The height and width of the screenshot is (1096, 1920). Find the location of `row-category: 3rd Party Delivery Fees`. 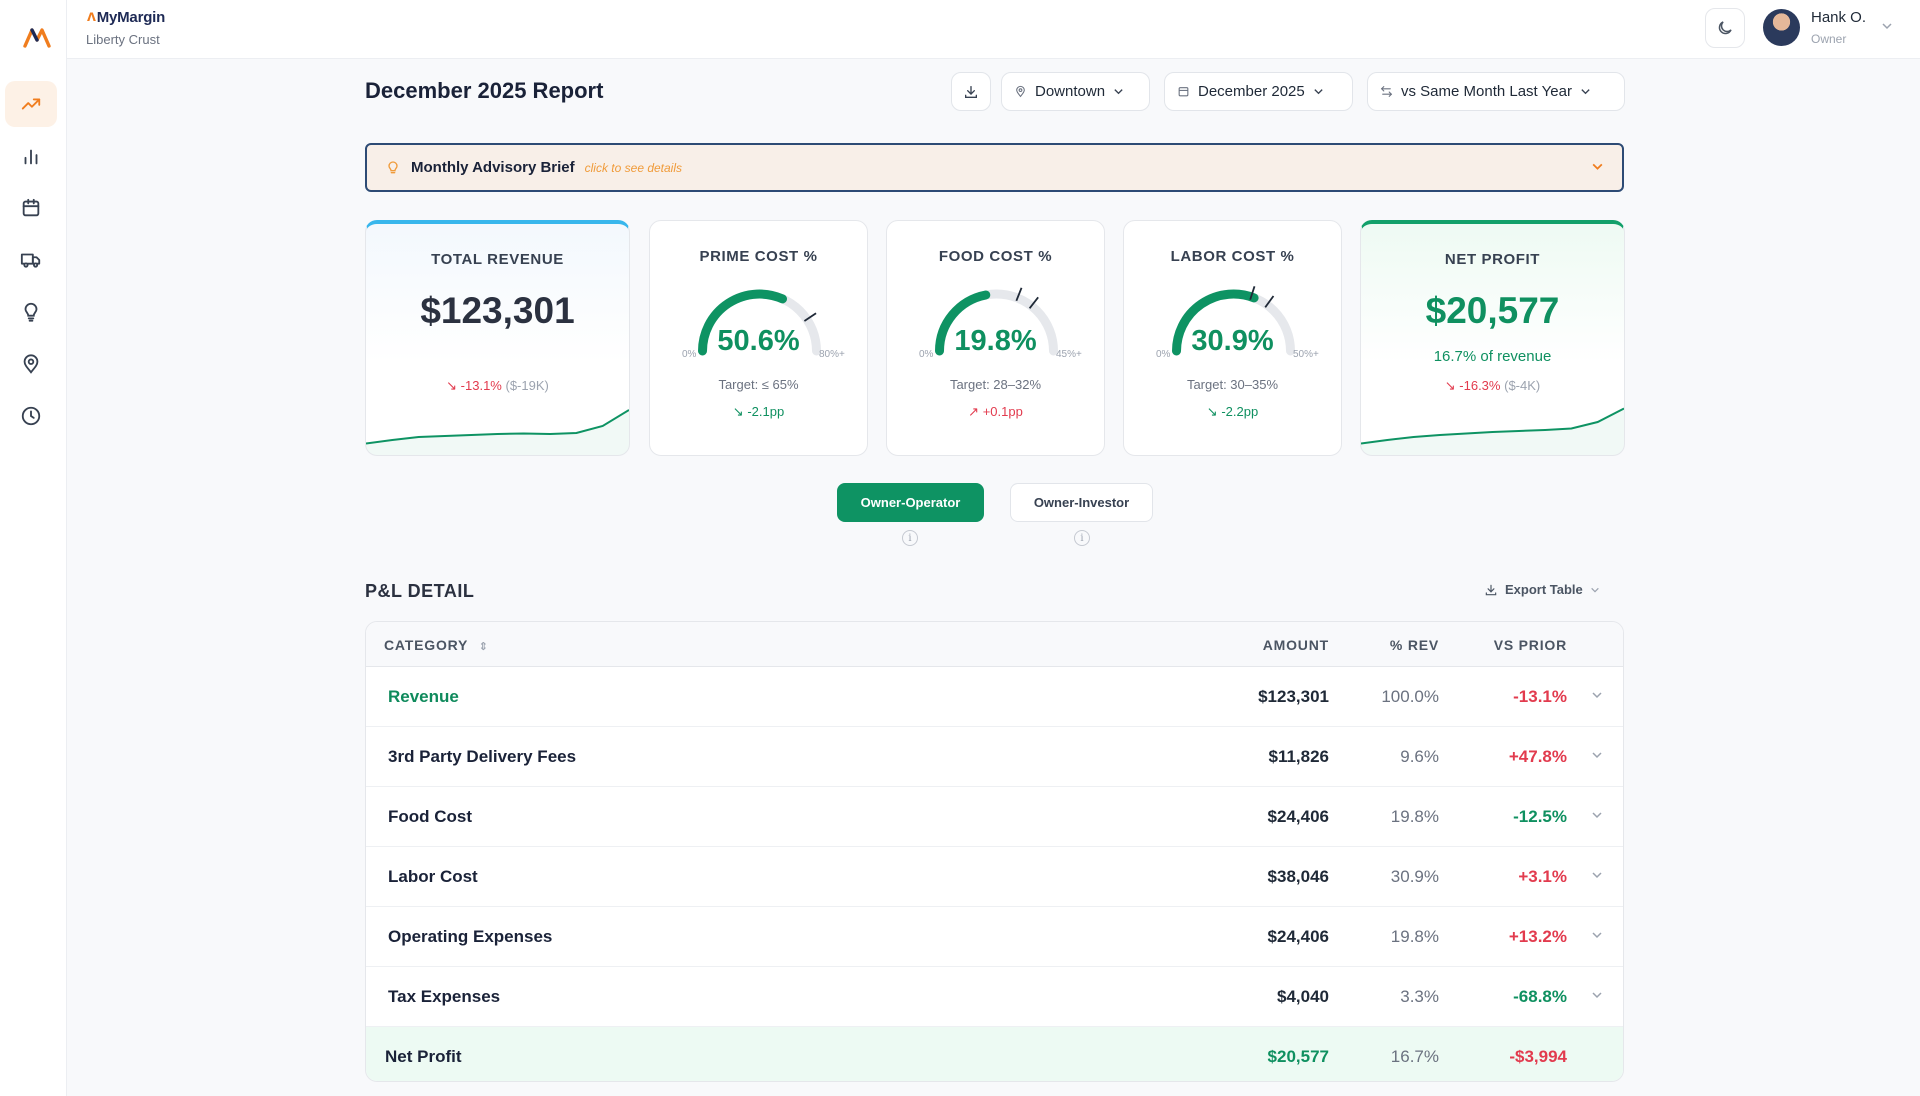

row-category: 3rd Party Delivery Fees is located at coordinates (482, 756).